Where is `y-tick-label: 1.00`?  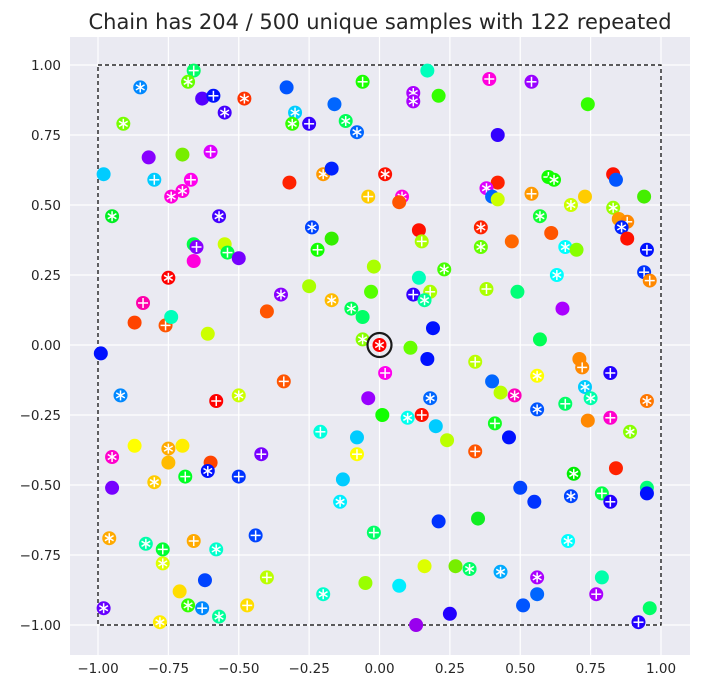 y-tick-label: 1.00 is located at coordinates (46, 66).